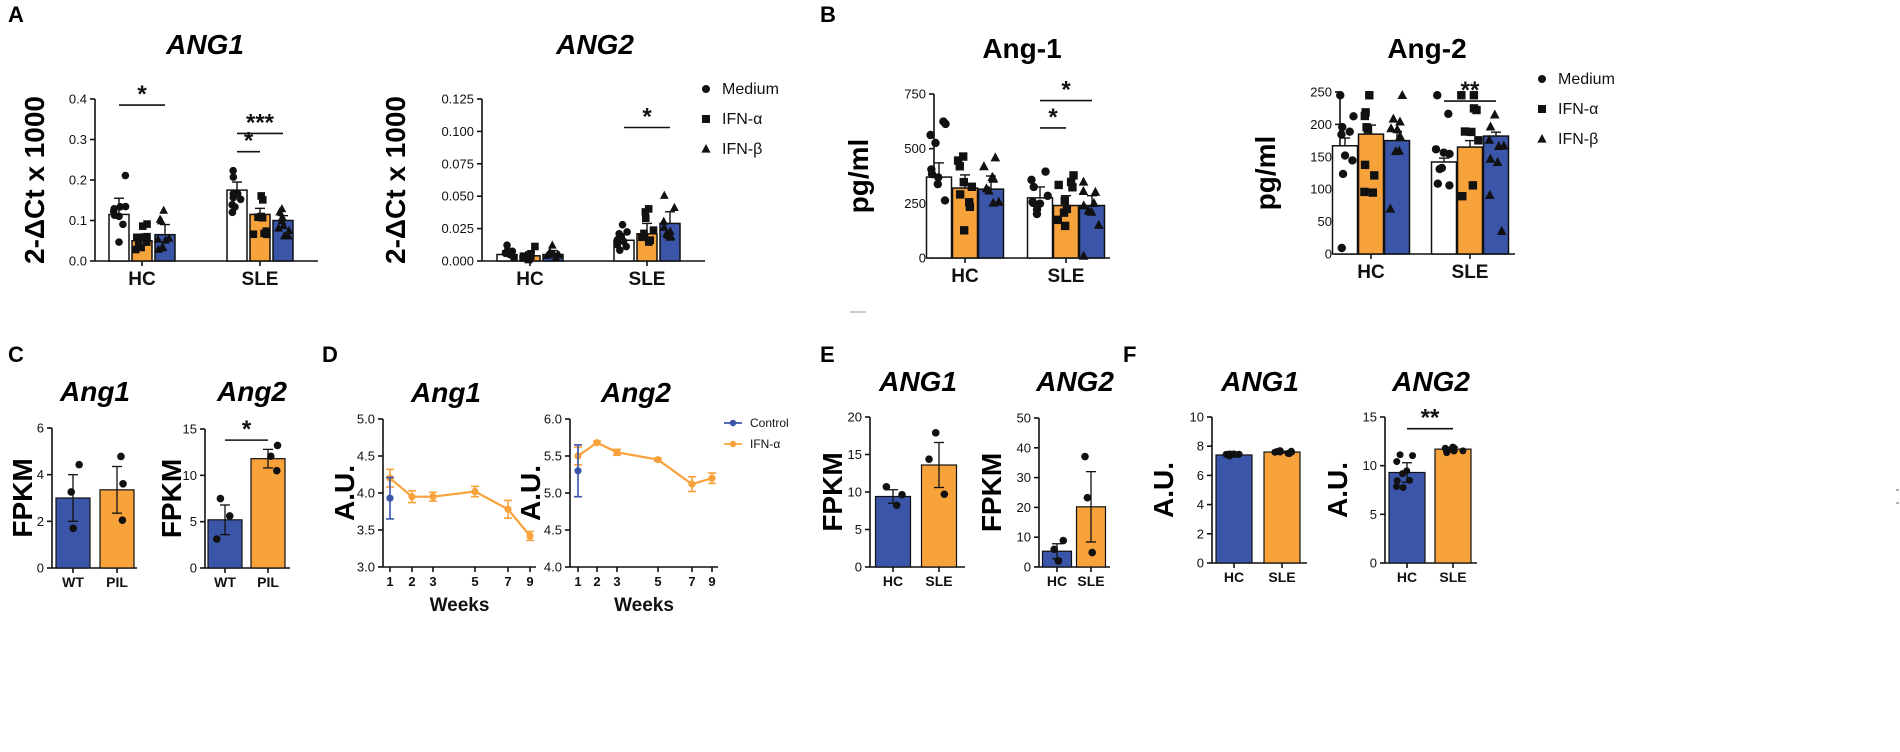 The image size is (1900, 752). I want to click on y-tick-label: 40, so click(1024, 447).